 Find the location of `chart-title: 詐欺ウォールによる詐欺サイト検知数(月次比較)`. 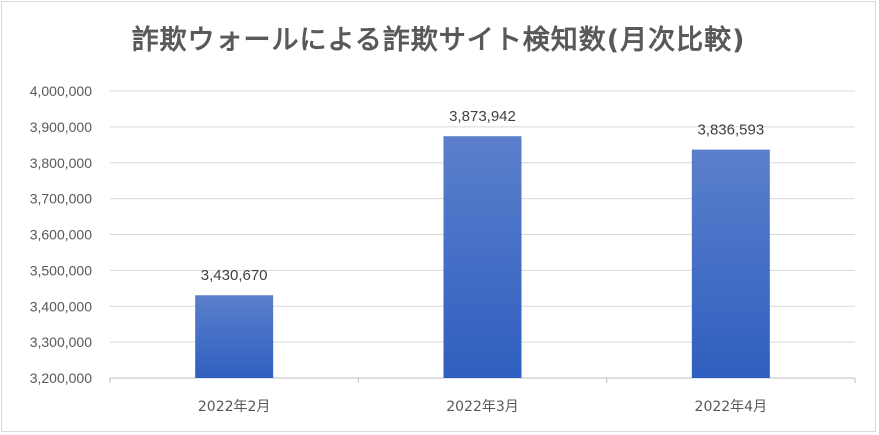

chart-title: 詐欺ウォールによる詐欺サイト検知数(月次比較) is located at coordinates (438, 40).